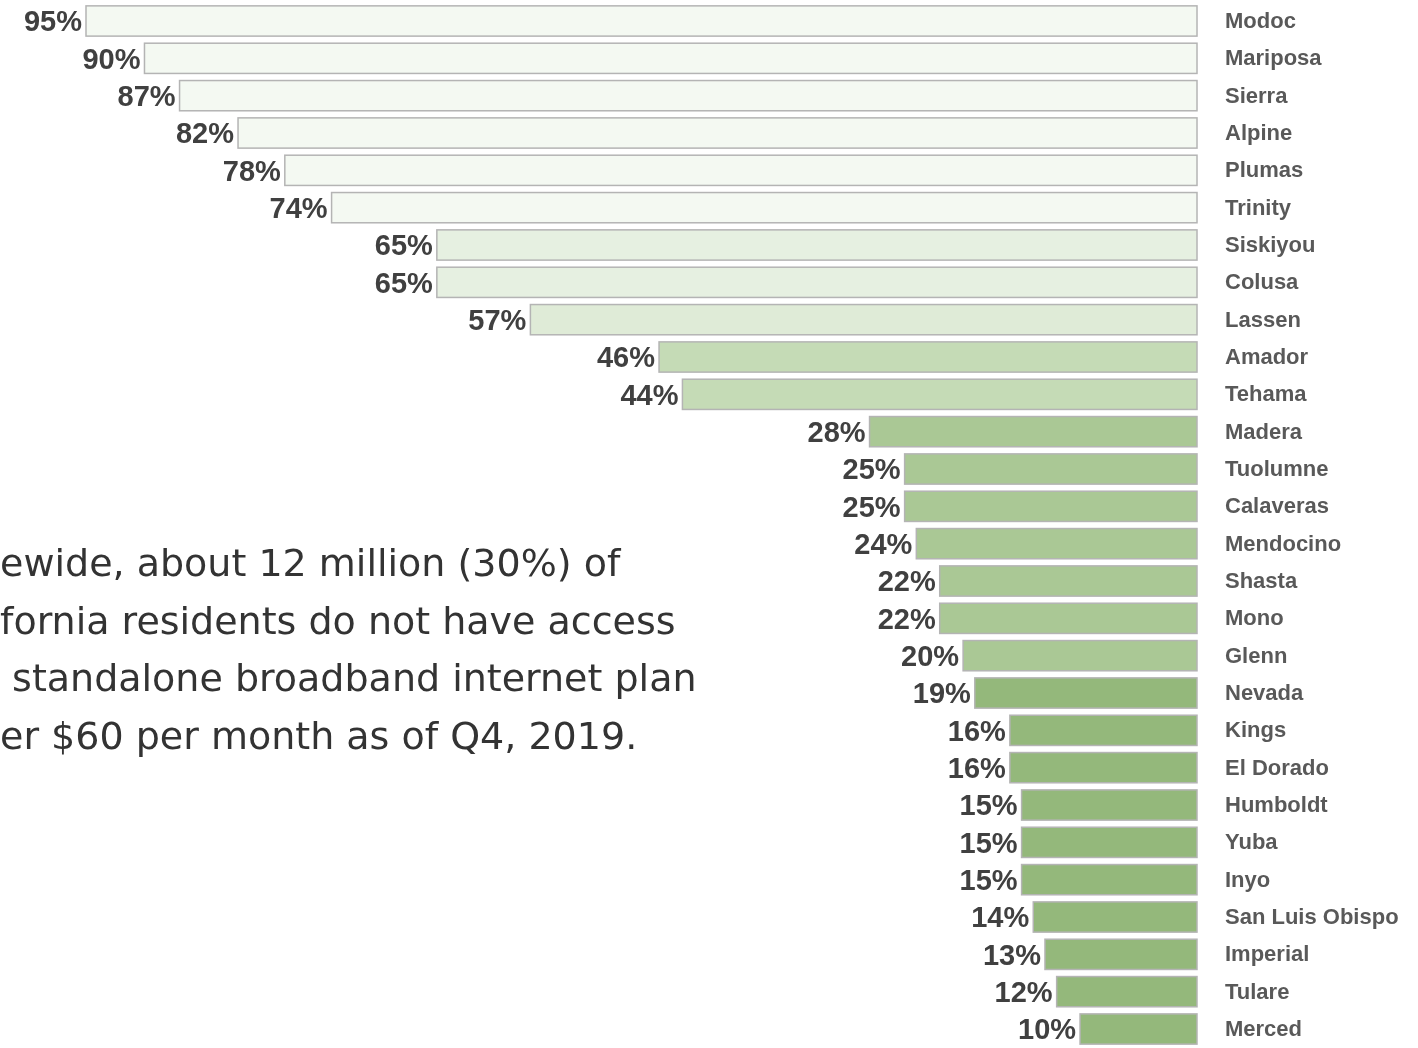 The image size is (1418, 1048). I want to click on data-label: 46%, so click(626, 357).